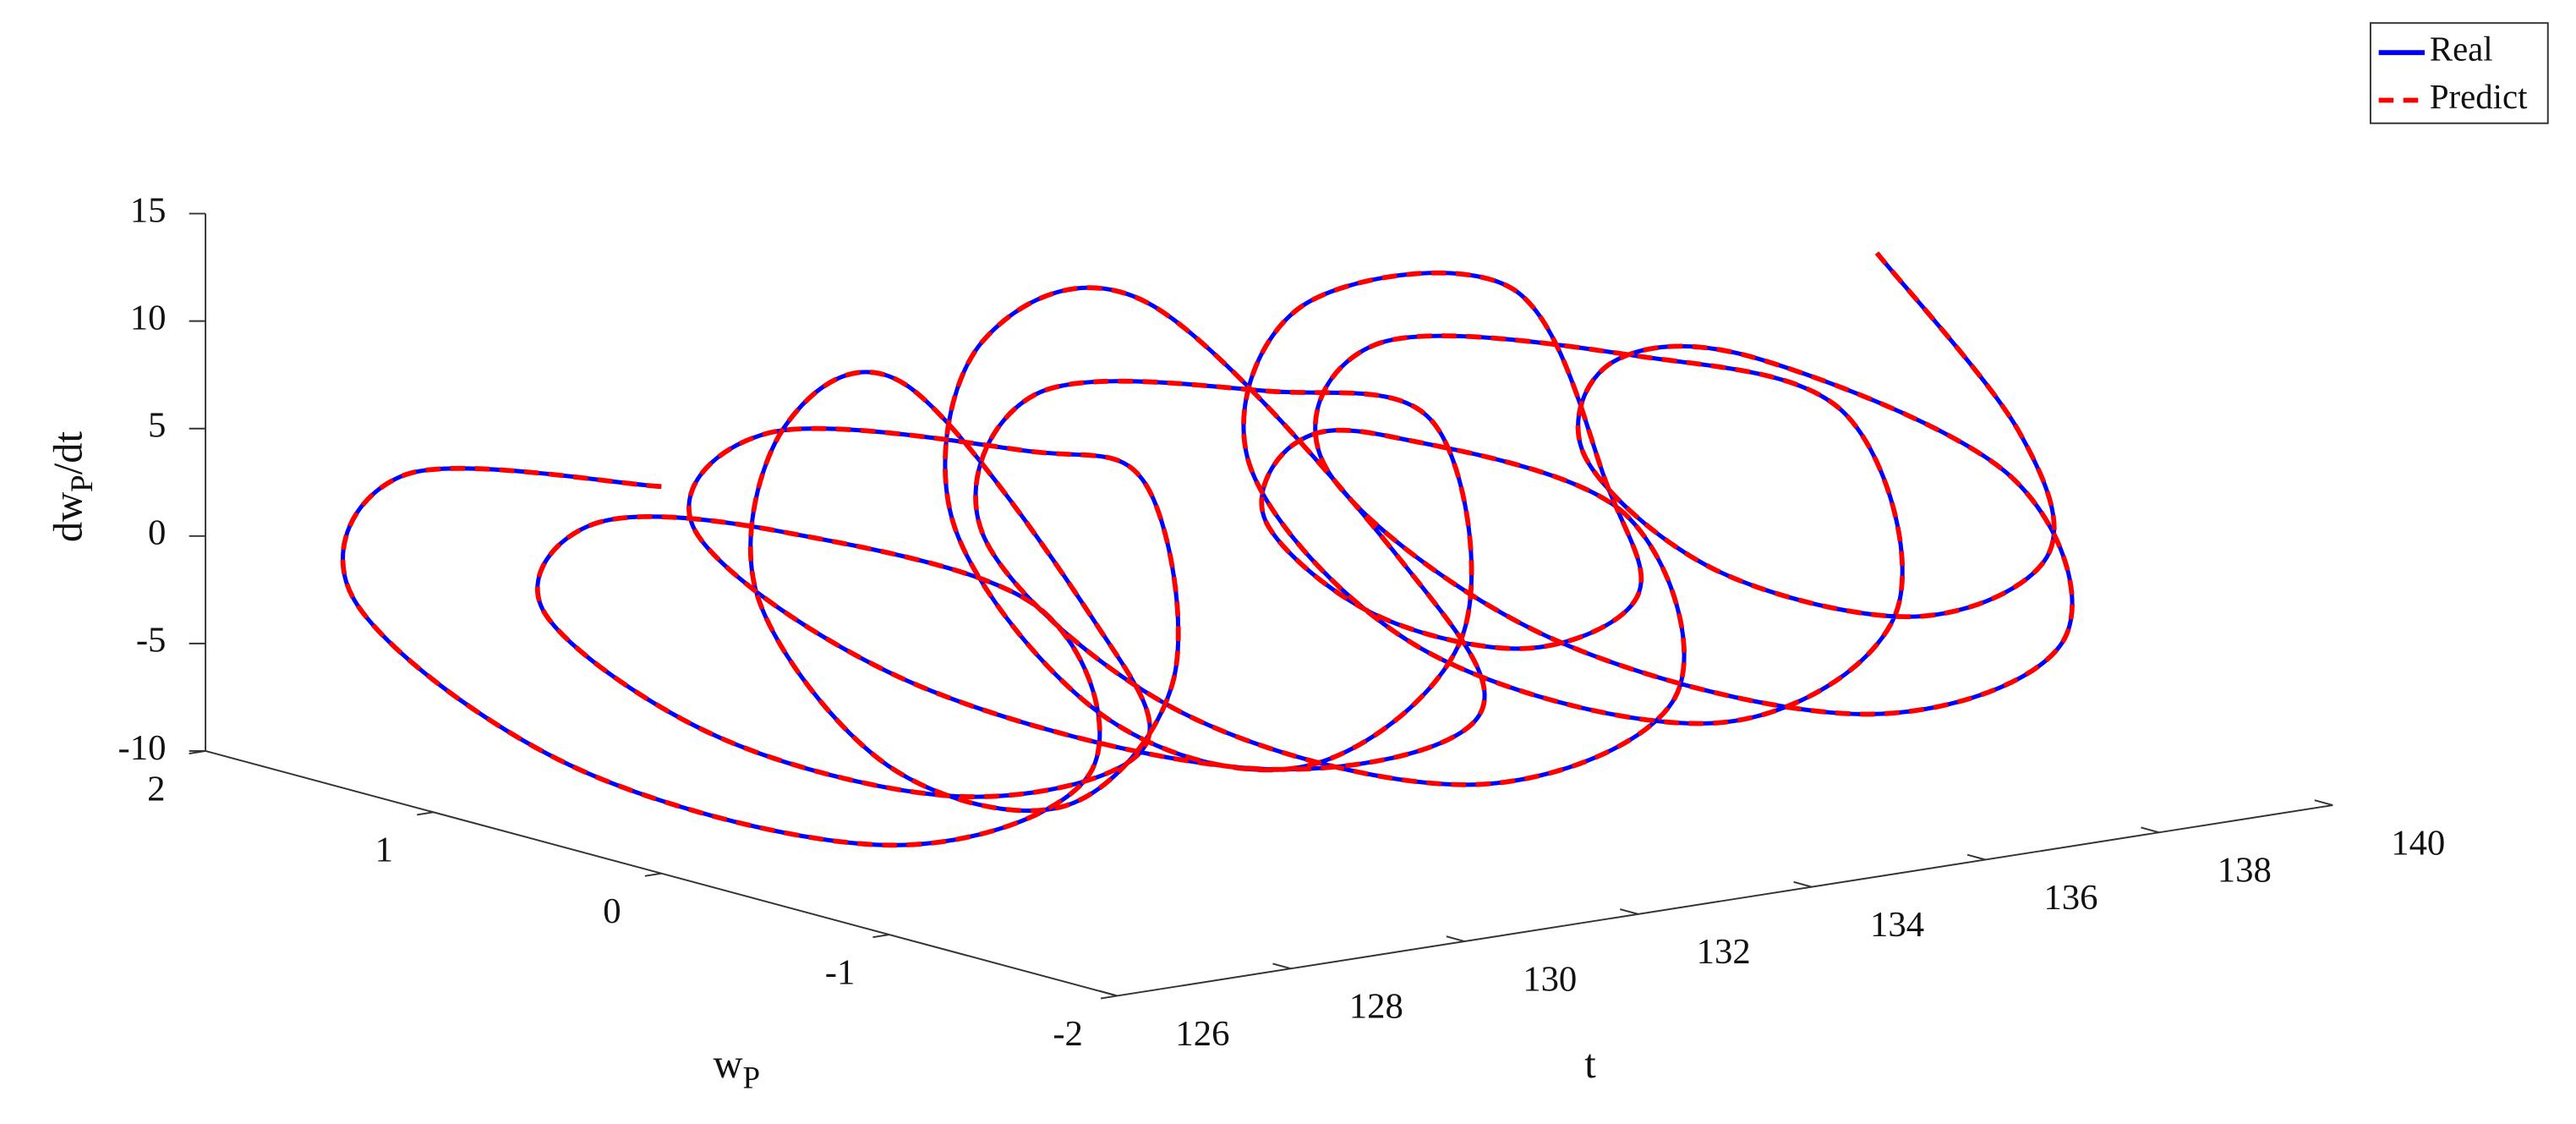 The width and height of the screenshot is (2576, 1124). What do you see at coordinates (840, 972) in the screenshot?
I see `y-tick-label: -1` at bounding box center [840, 972].